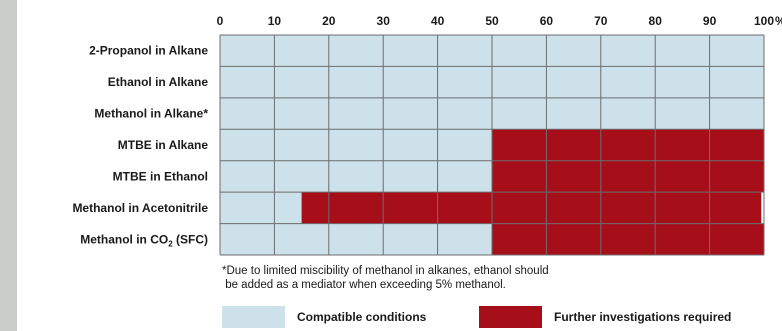 The height and width of the screenshot is (331, 782). Describe the element at coordinates (160, 176) in the screenshot. I see `category-label-4: MTBE in Ethanol` at that location.